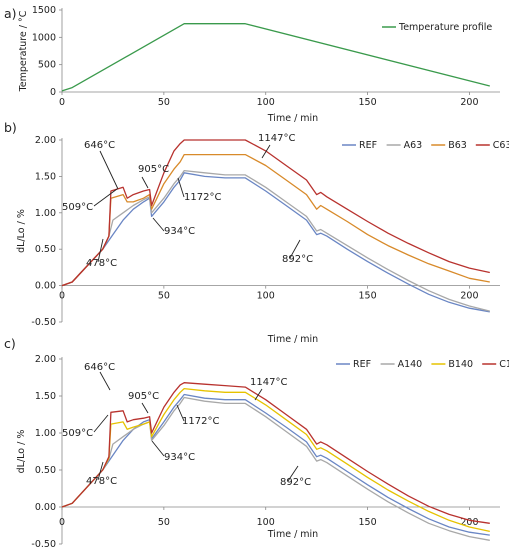  I want to click on legend: Temperature profile, so click(437, 27).